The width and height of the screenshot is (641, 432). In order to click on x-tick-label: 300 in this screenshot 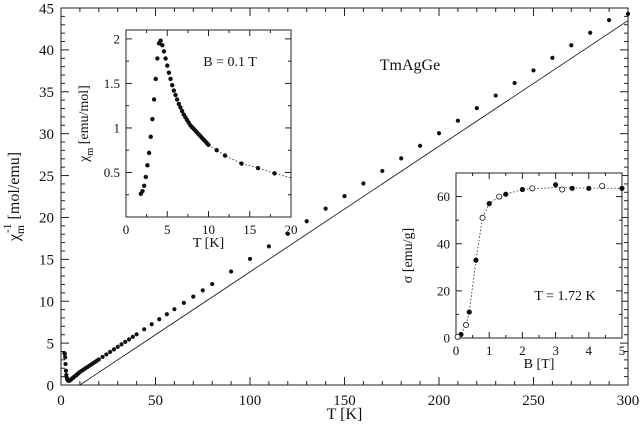, I will do `click(628, 401)`.